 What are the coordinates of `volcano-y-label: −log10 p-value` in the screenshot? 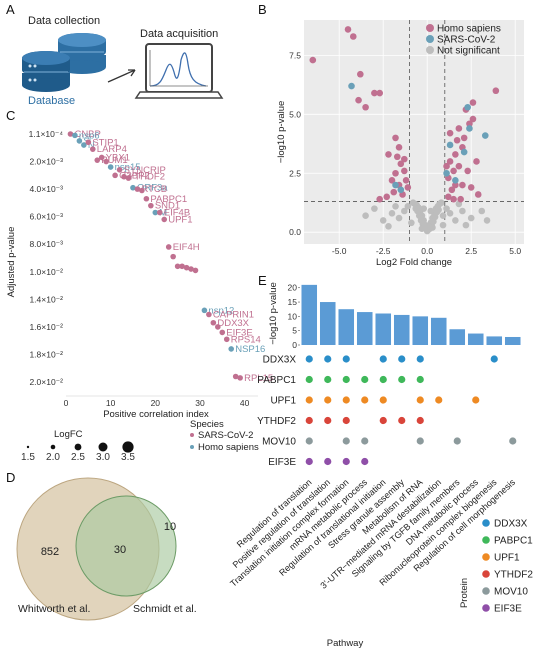 It's located at (281, 132).